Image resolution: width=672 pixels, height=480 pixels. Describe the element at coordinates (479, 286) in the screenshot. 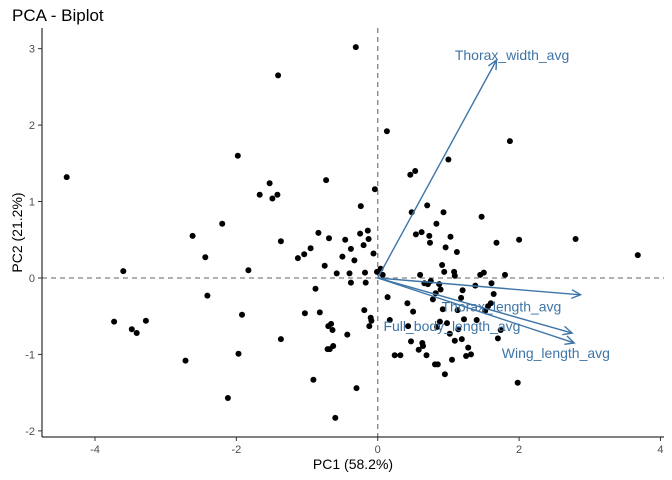

I see `arrow-shaft` at that location.